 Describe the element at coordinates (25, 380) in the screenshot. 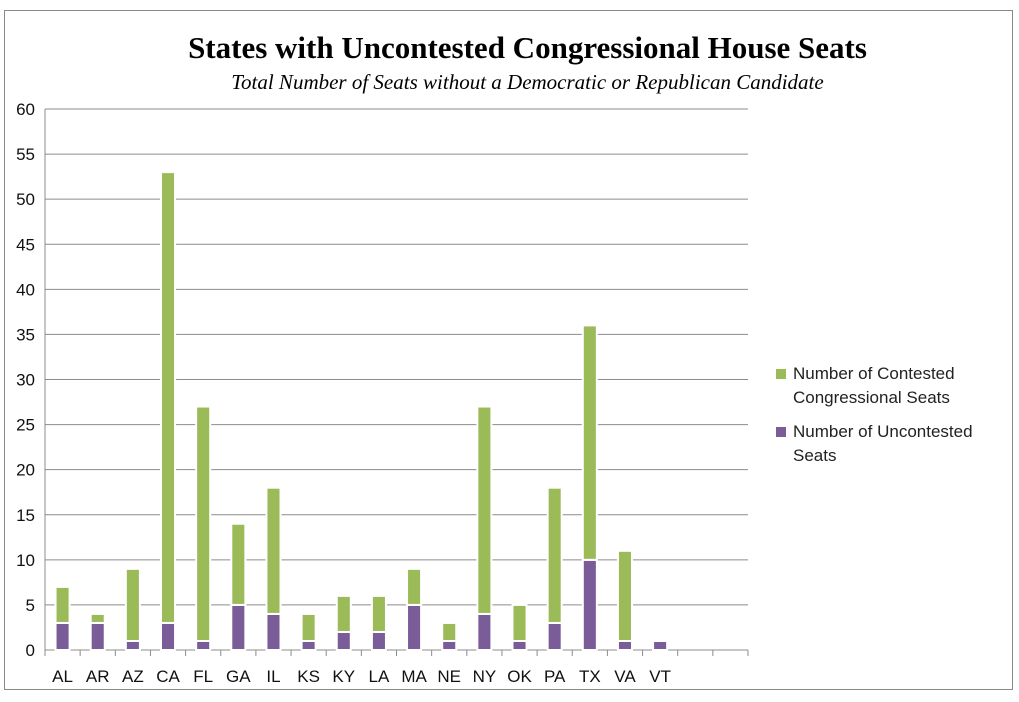

I see `y-tick-label: 30` at that location.